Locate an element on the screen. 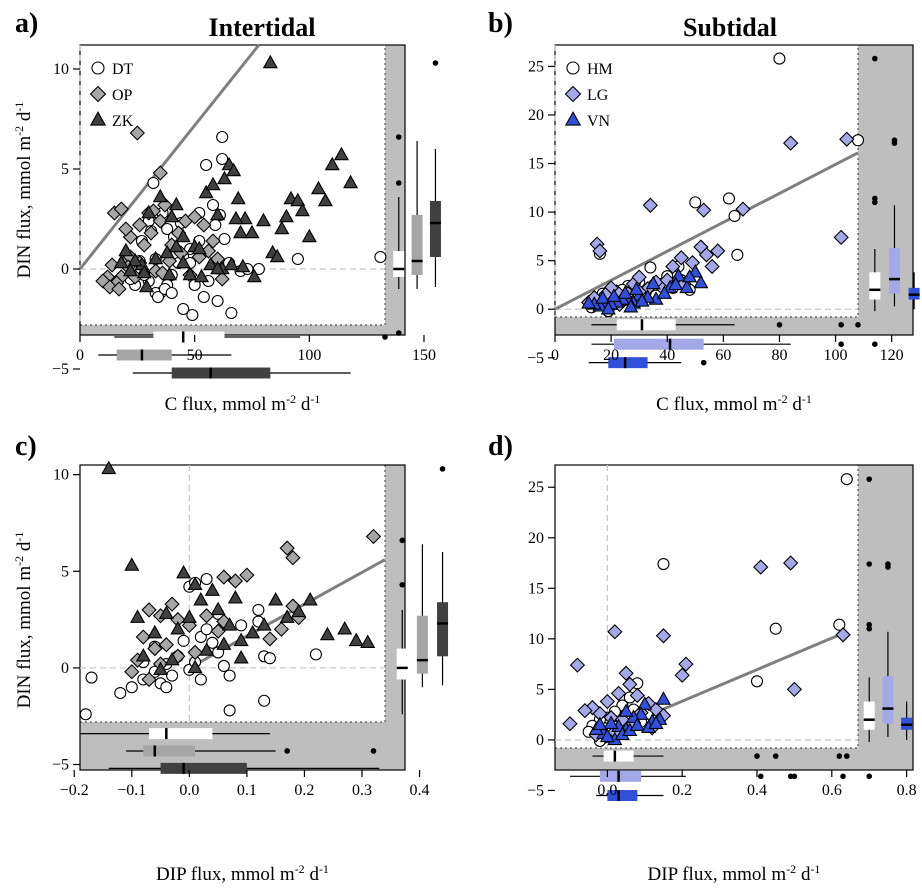 The width and height of the screenshot is (922, 890). boxplot-x-zk is located at coordinates (241, 373).